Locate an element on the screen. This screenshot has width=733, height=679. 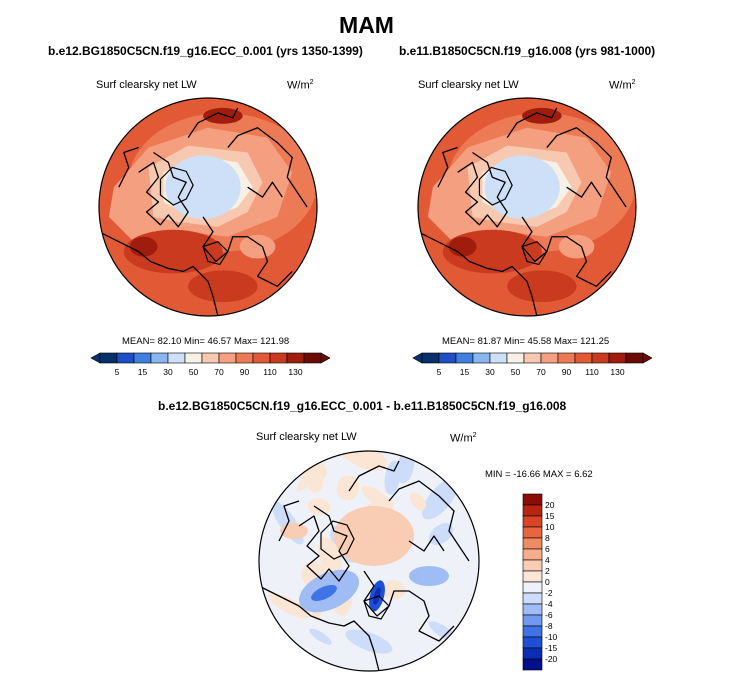
colorbar-label: 20 is located at coordinates (550, 505).